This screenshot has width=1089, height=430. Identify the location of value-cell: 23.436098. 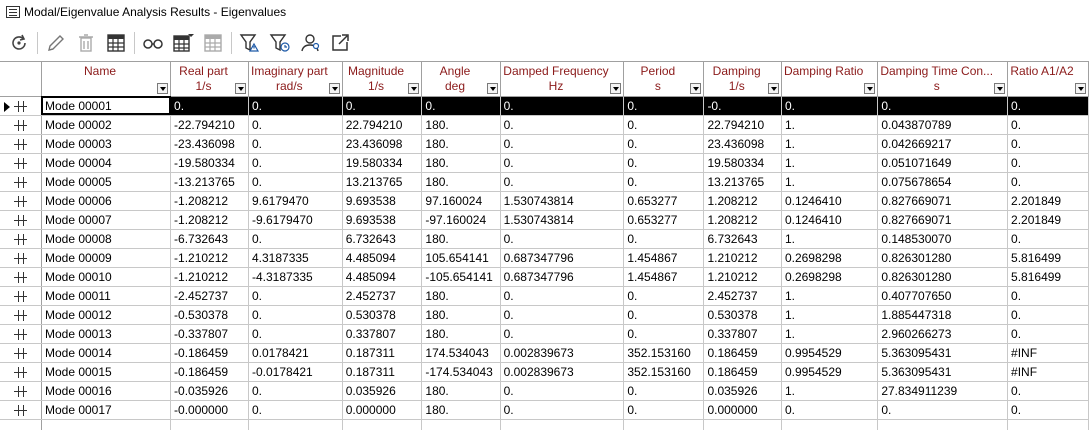
(742, 144).